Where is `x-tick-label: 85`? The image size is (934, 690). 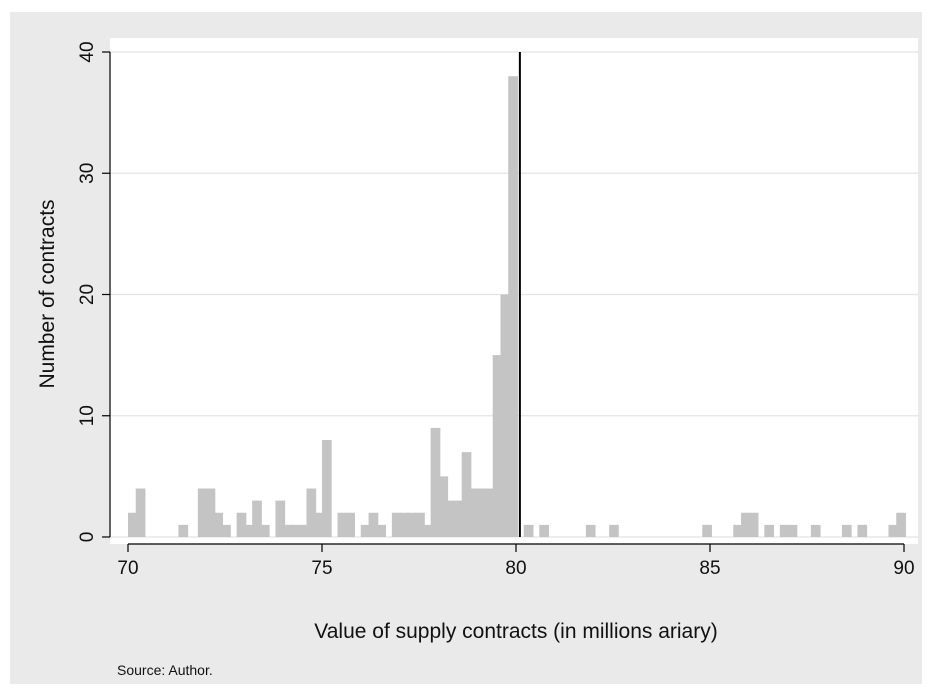
x-tick-label: 85 is located at coordinates (709, 568).